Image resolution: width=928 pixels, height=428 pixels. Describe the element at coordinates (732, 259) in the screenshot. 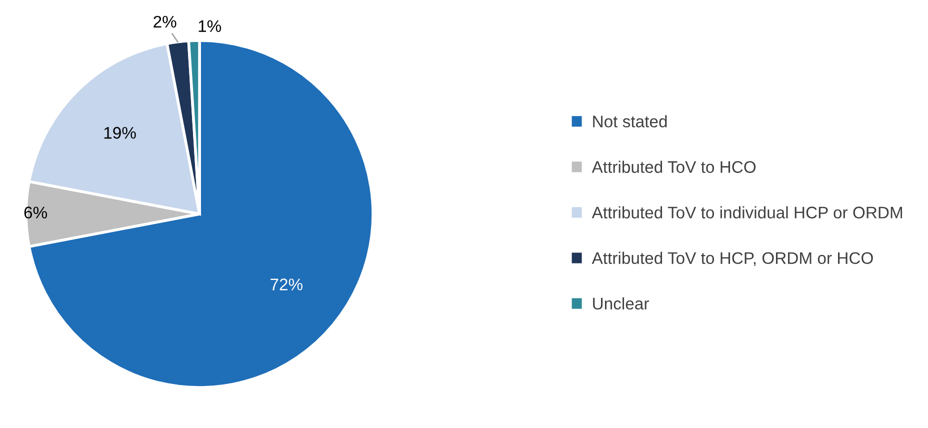

I see `legend-label: Attributed ToV to HCP, ORDM or HCO` at that location.